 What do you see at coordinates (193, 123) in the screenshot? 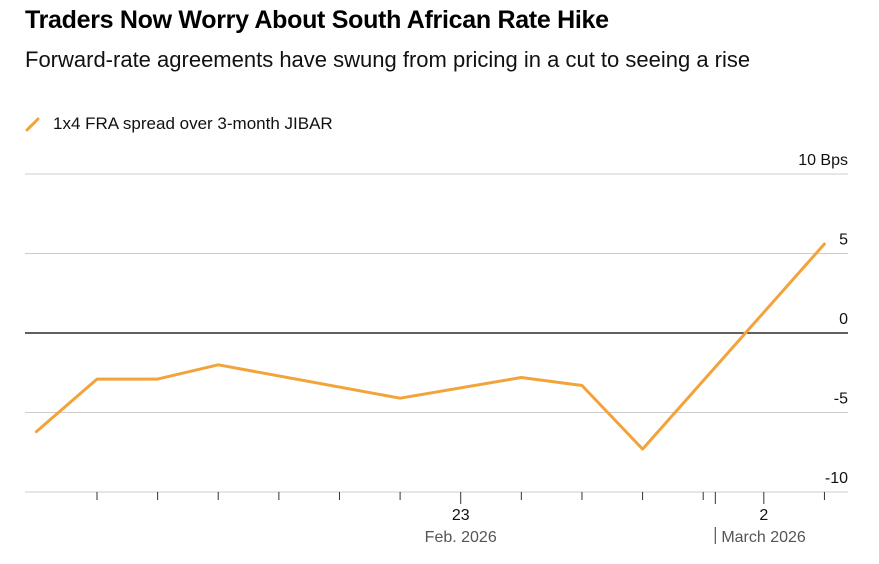
I see `legend-label: 1x4 FRA spread over 3-month JIBAR` at bounding box center [193, 123].